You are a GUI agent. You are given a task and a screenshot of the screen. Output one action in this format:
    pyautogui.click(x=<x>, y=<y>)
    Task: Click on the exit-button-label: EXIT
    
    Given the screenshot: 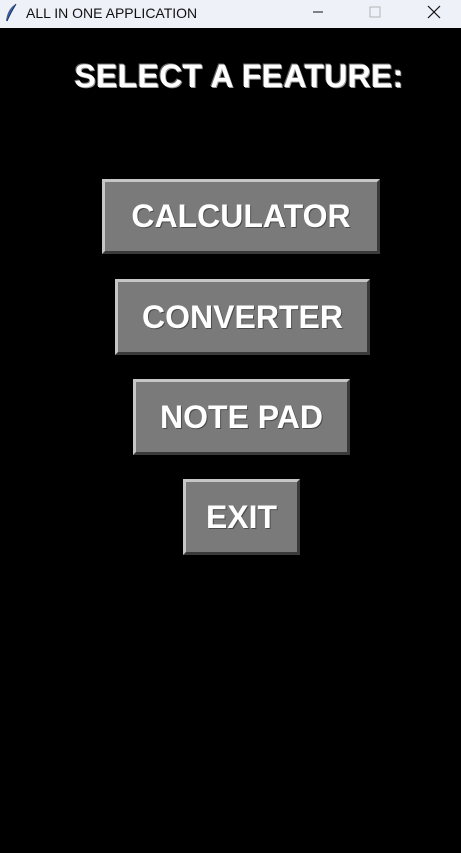 What is the action you would take?
    pyautogui.click(x=241, y=516)
    